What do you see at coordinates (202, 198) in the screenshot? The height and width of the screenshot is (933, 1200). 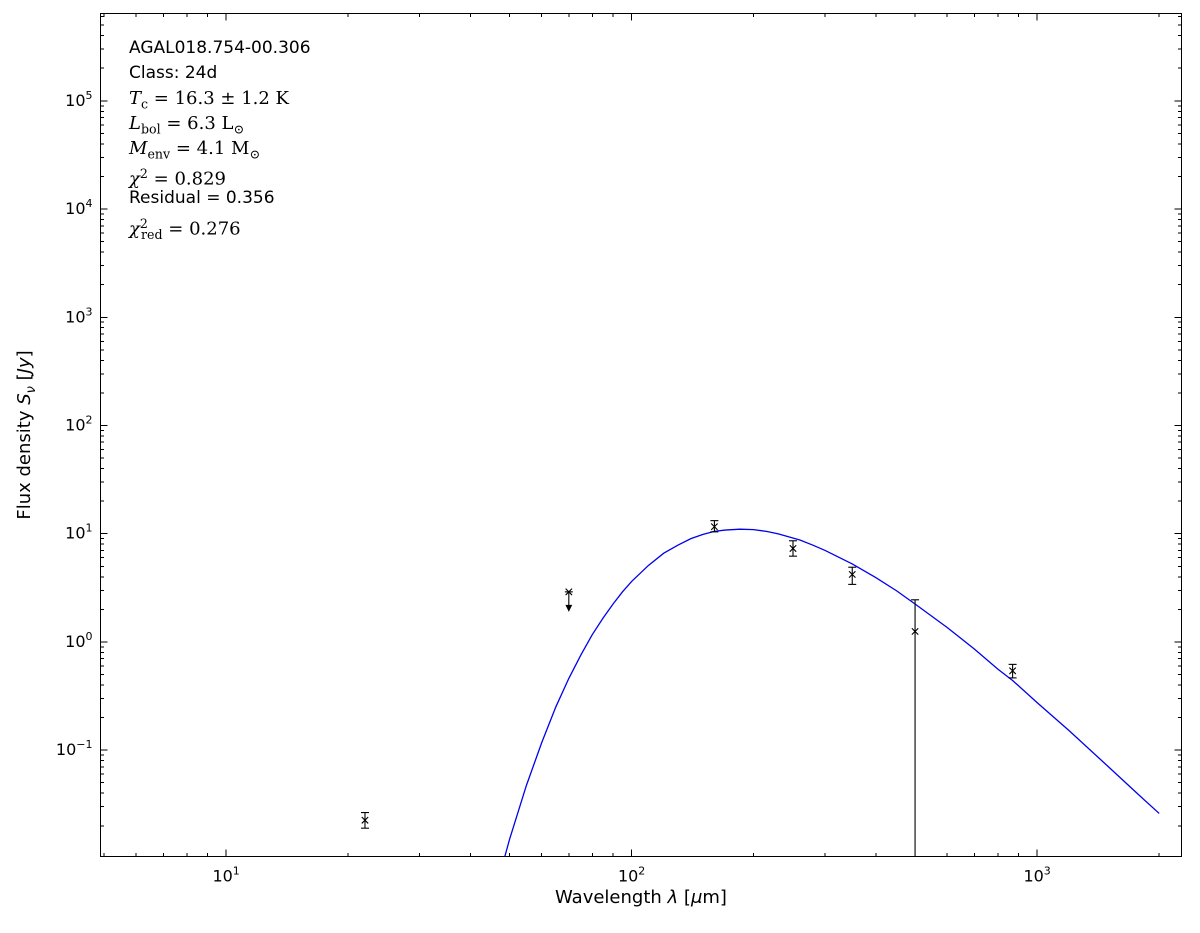 I see `residual-text: Residual = 0.356` at bounding box center [202, 198].